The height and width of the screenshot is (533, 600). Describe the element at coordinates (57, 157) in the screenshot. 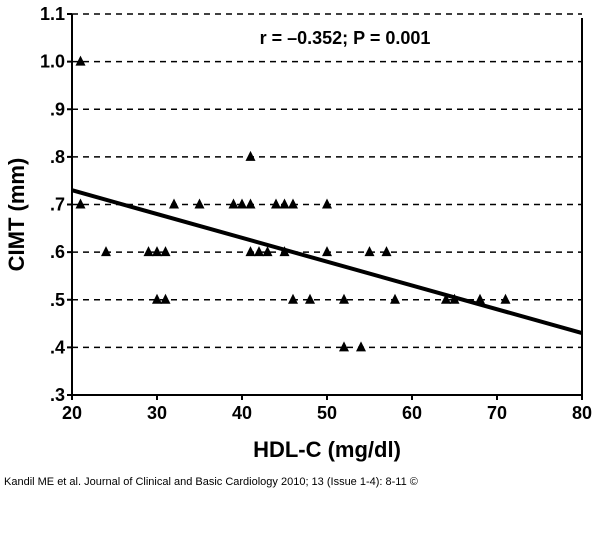

I see `y-tick-label: .8` at that location.